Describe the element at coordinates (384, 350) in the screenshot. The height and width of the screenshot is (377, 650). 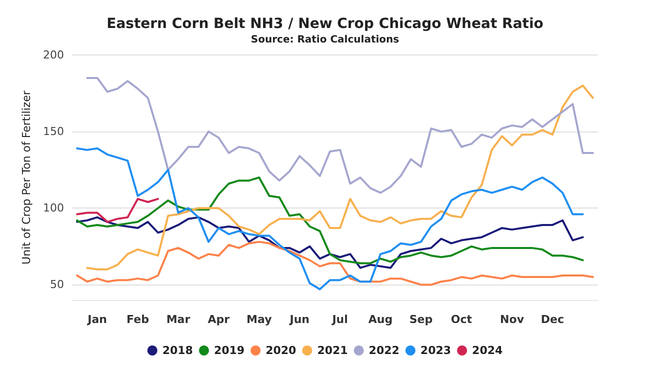
I see `legend-label: 2022` at that location.